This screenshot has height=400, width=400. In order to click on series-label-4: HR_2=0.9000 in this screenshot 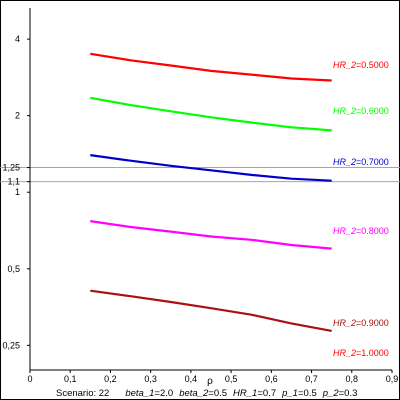, I will do `click(361, 323)`.